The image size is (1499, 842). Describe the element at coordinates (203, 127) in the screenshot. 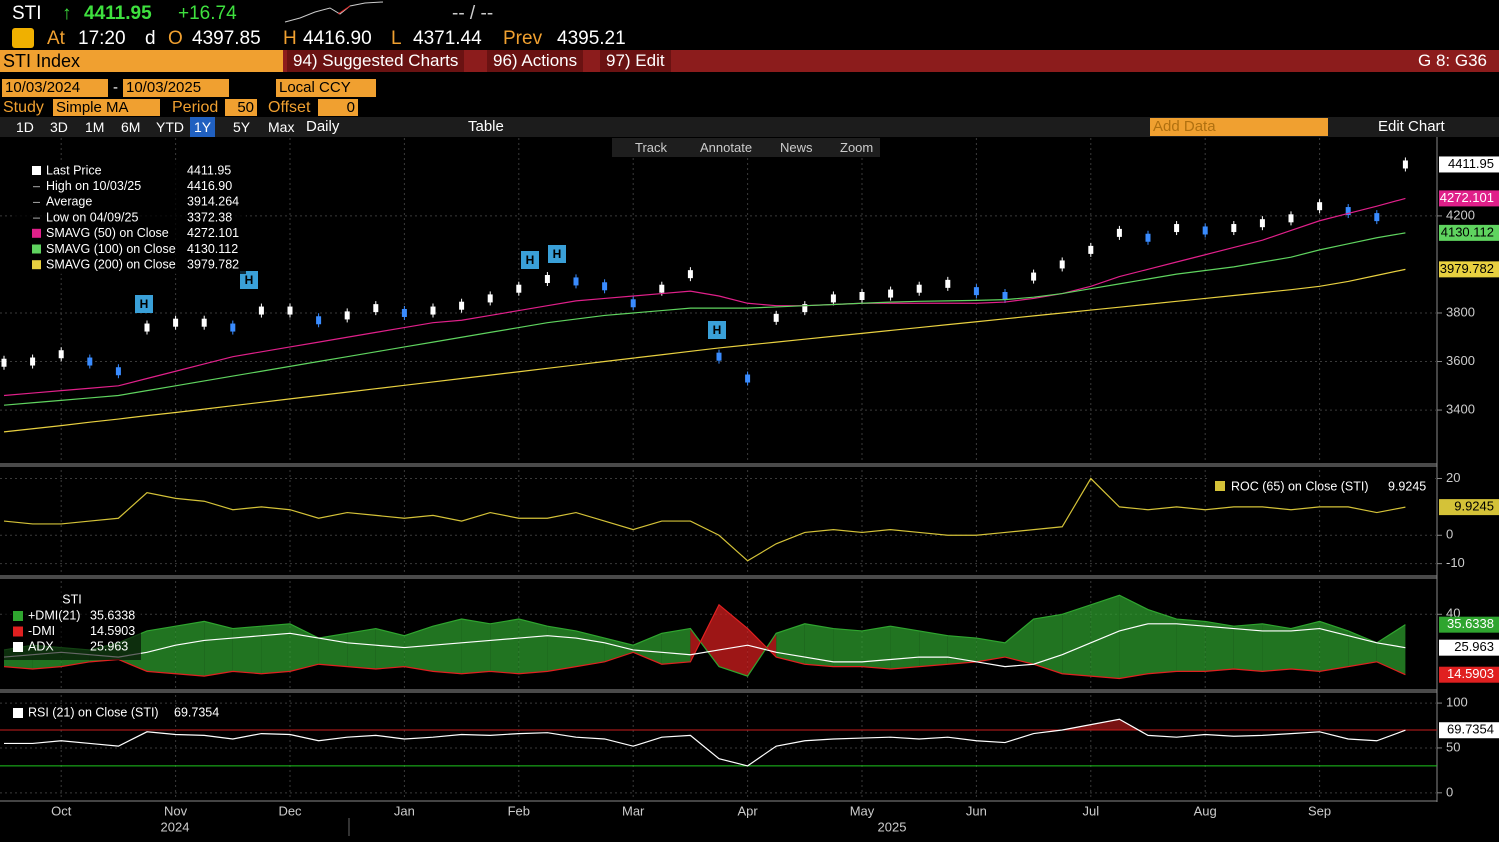

I see `range-button: 1Y` at that location.